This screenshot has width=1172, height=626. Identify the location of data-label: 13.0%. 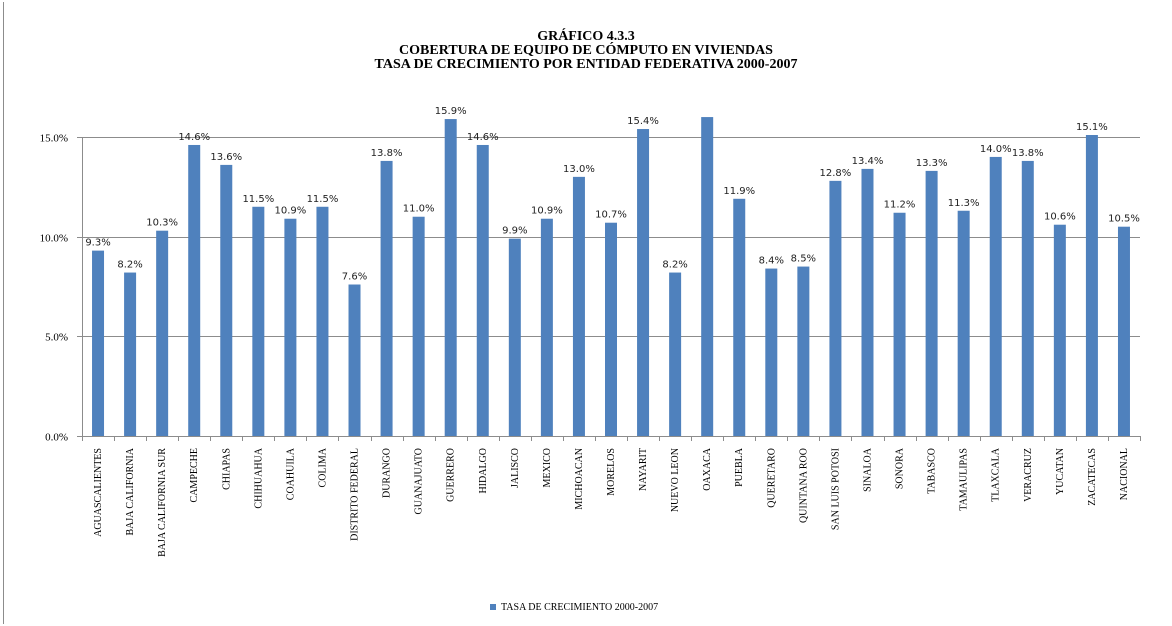
(579, 169).